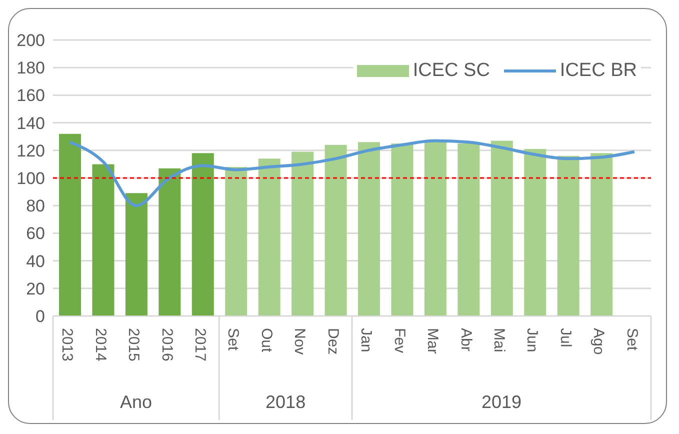 The image size is (679, 434). I want to click on x-tick-label: 2014, so click(100, 345).